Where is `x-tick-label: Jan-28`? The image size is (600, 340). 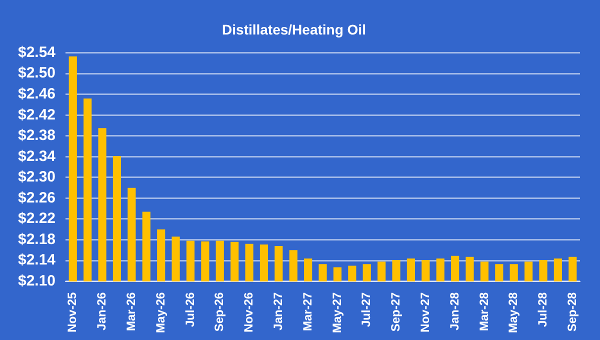
x-tick-label: Jan-28 is located at coordinates (454, 311).